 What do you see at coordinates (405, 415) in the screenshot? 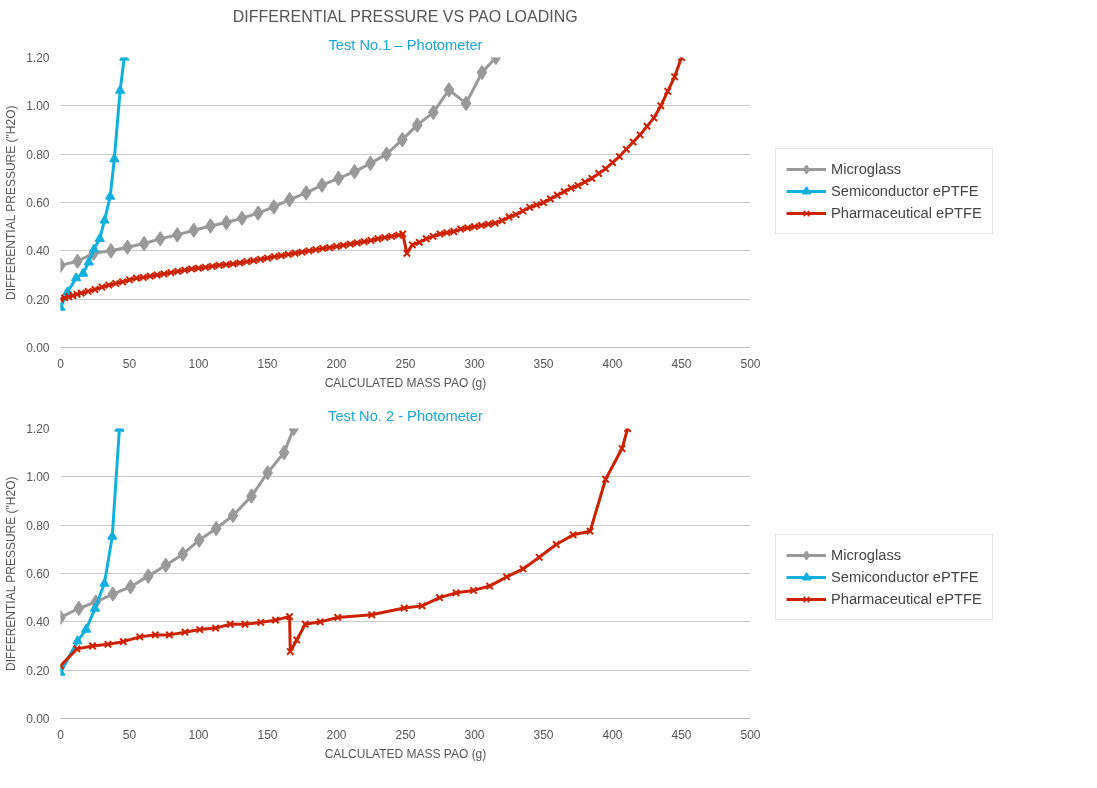
I see `chart-subtitle: Test No. 2 - Photometer` at bounding box center [405, 415].